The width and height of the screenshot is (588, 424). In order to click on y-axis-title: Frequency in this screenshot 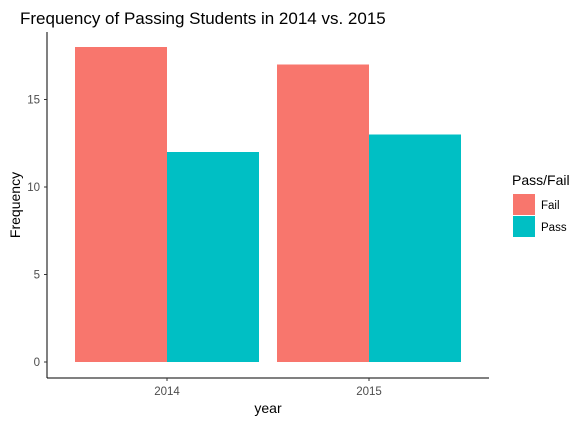, I will do `click(15, 205)`.